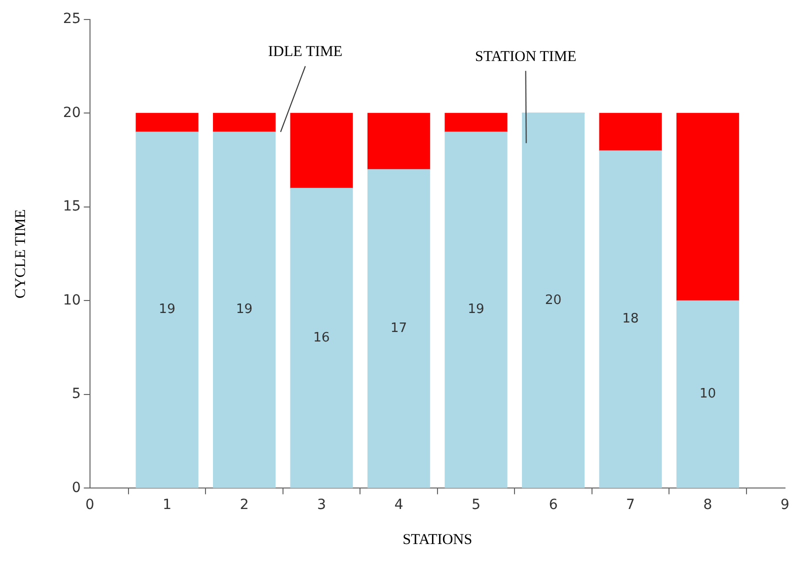 The height and width of the screenshot is (561, 803). I want to click on data-label: 17, so click(399, 328).